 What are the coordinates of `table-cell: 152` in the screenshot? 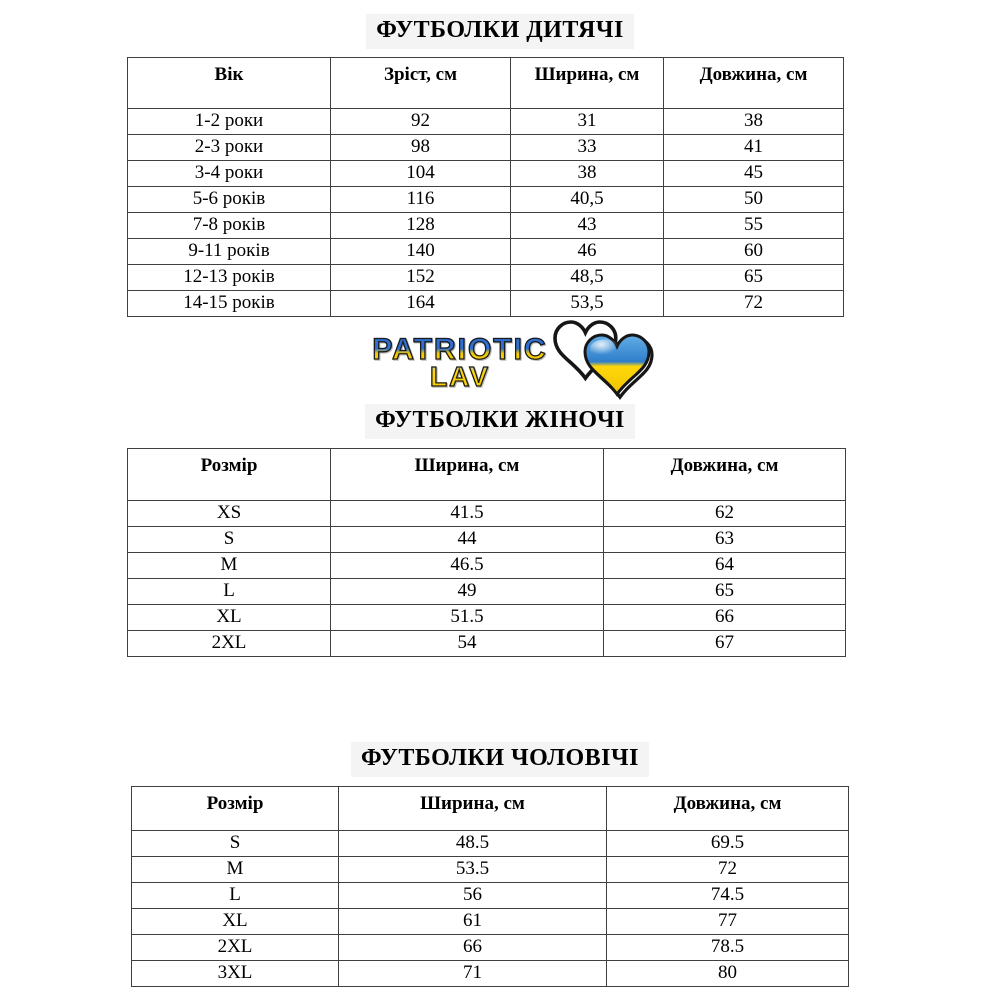 It's located at (420, 277).